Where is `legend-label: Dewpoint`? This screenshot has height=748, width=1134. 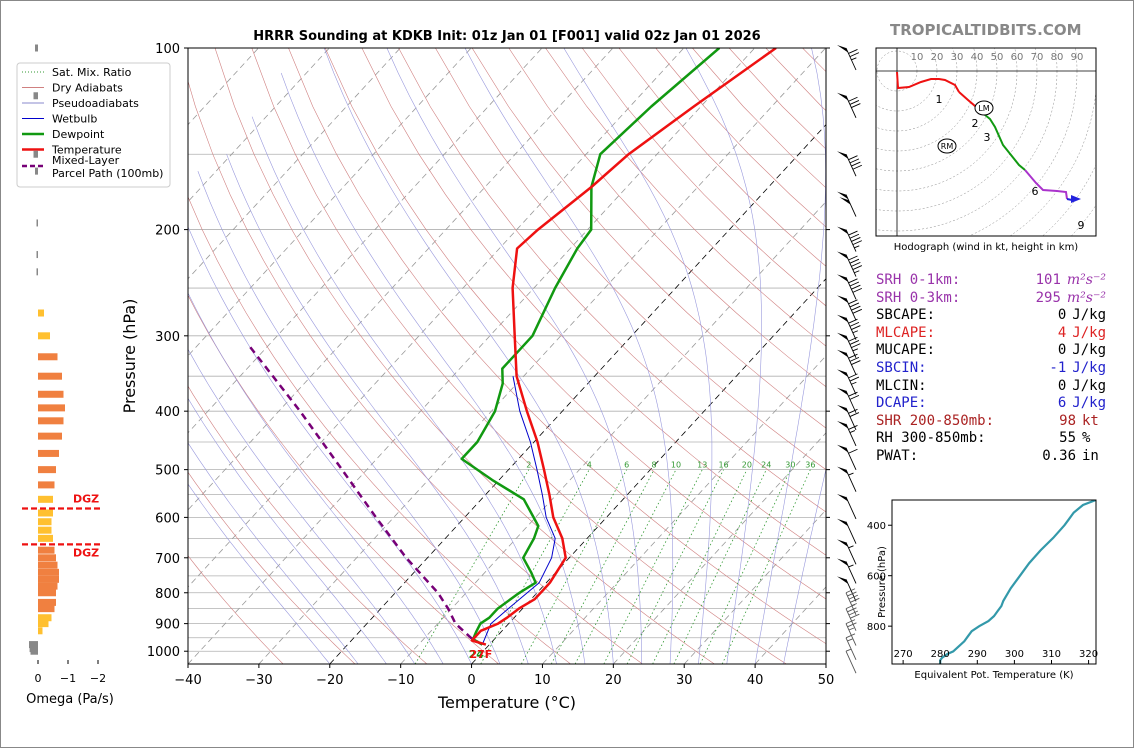
legend-label: Dewpoint is located at coordinates (78, 134).